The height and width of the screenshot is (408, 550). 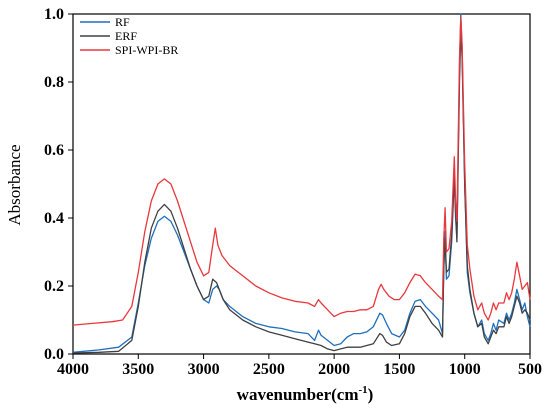 I want to click on y-axis-label: Absorbance, so click(x=14, y=184).